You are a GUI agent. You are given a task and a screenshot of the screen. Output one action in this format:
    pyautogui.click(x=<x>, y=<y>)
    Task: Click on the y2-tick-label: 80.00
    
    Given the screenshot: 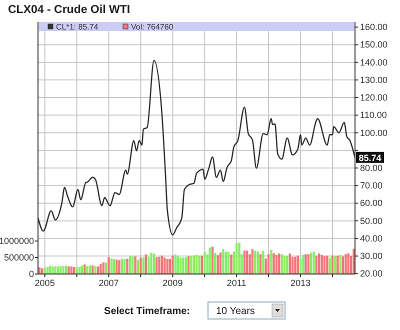 What is the action you would take?
    pyautogui.click(x=371, y=167)
    